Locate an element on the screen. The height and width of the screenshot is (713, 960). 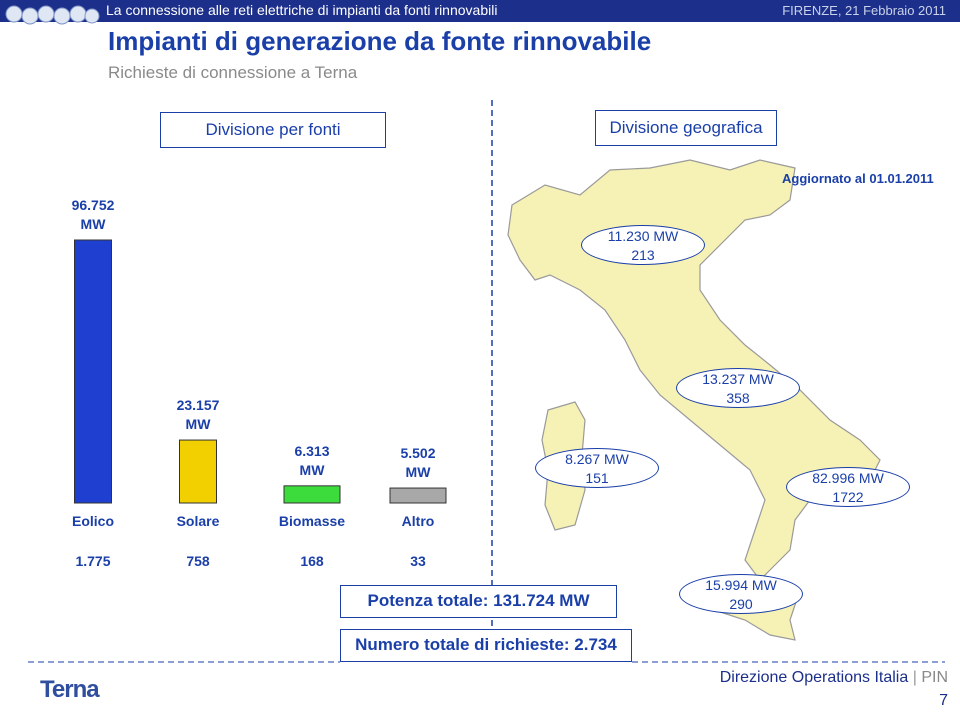
footer-logo: Terna is located at coordinates (70, 689).